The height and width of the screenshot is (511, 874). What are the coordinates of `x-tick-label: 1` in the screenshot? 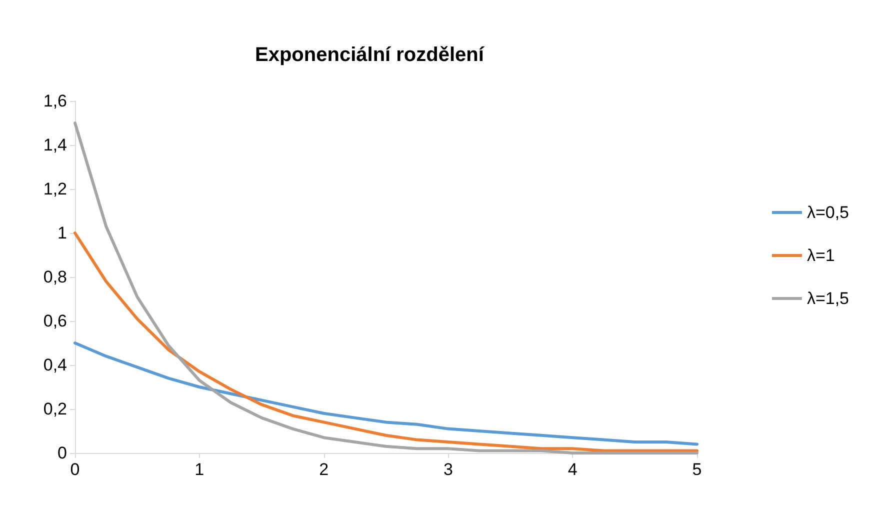 It's located at (199, 469).